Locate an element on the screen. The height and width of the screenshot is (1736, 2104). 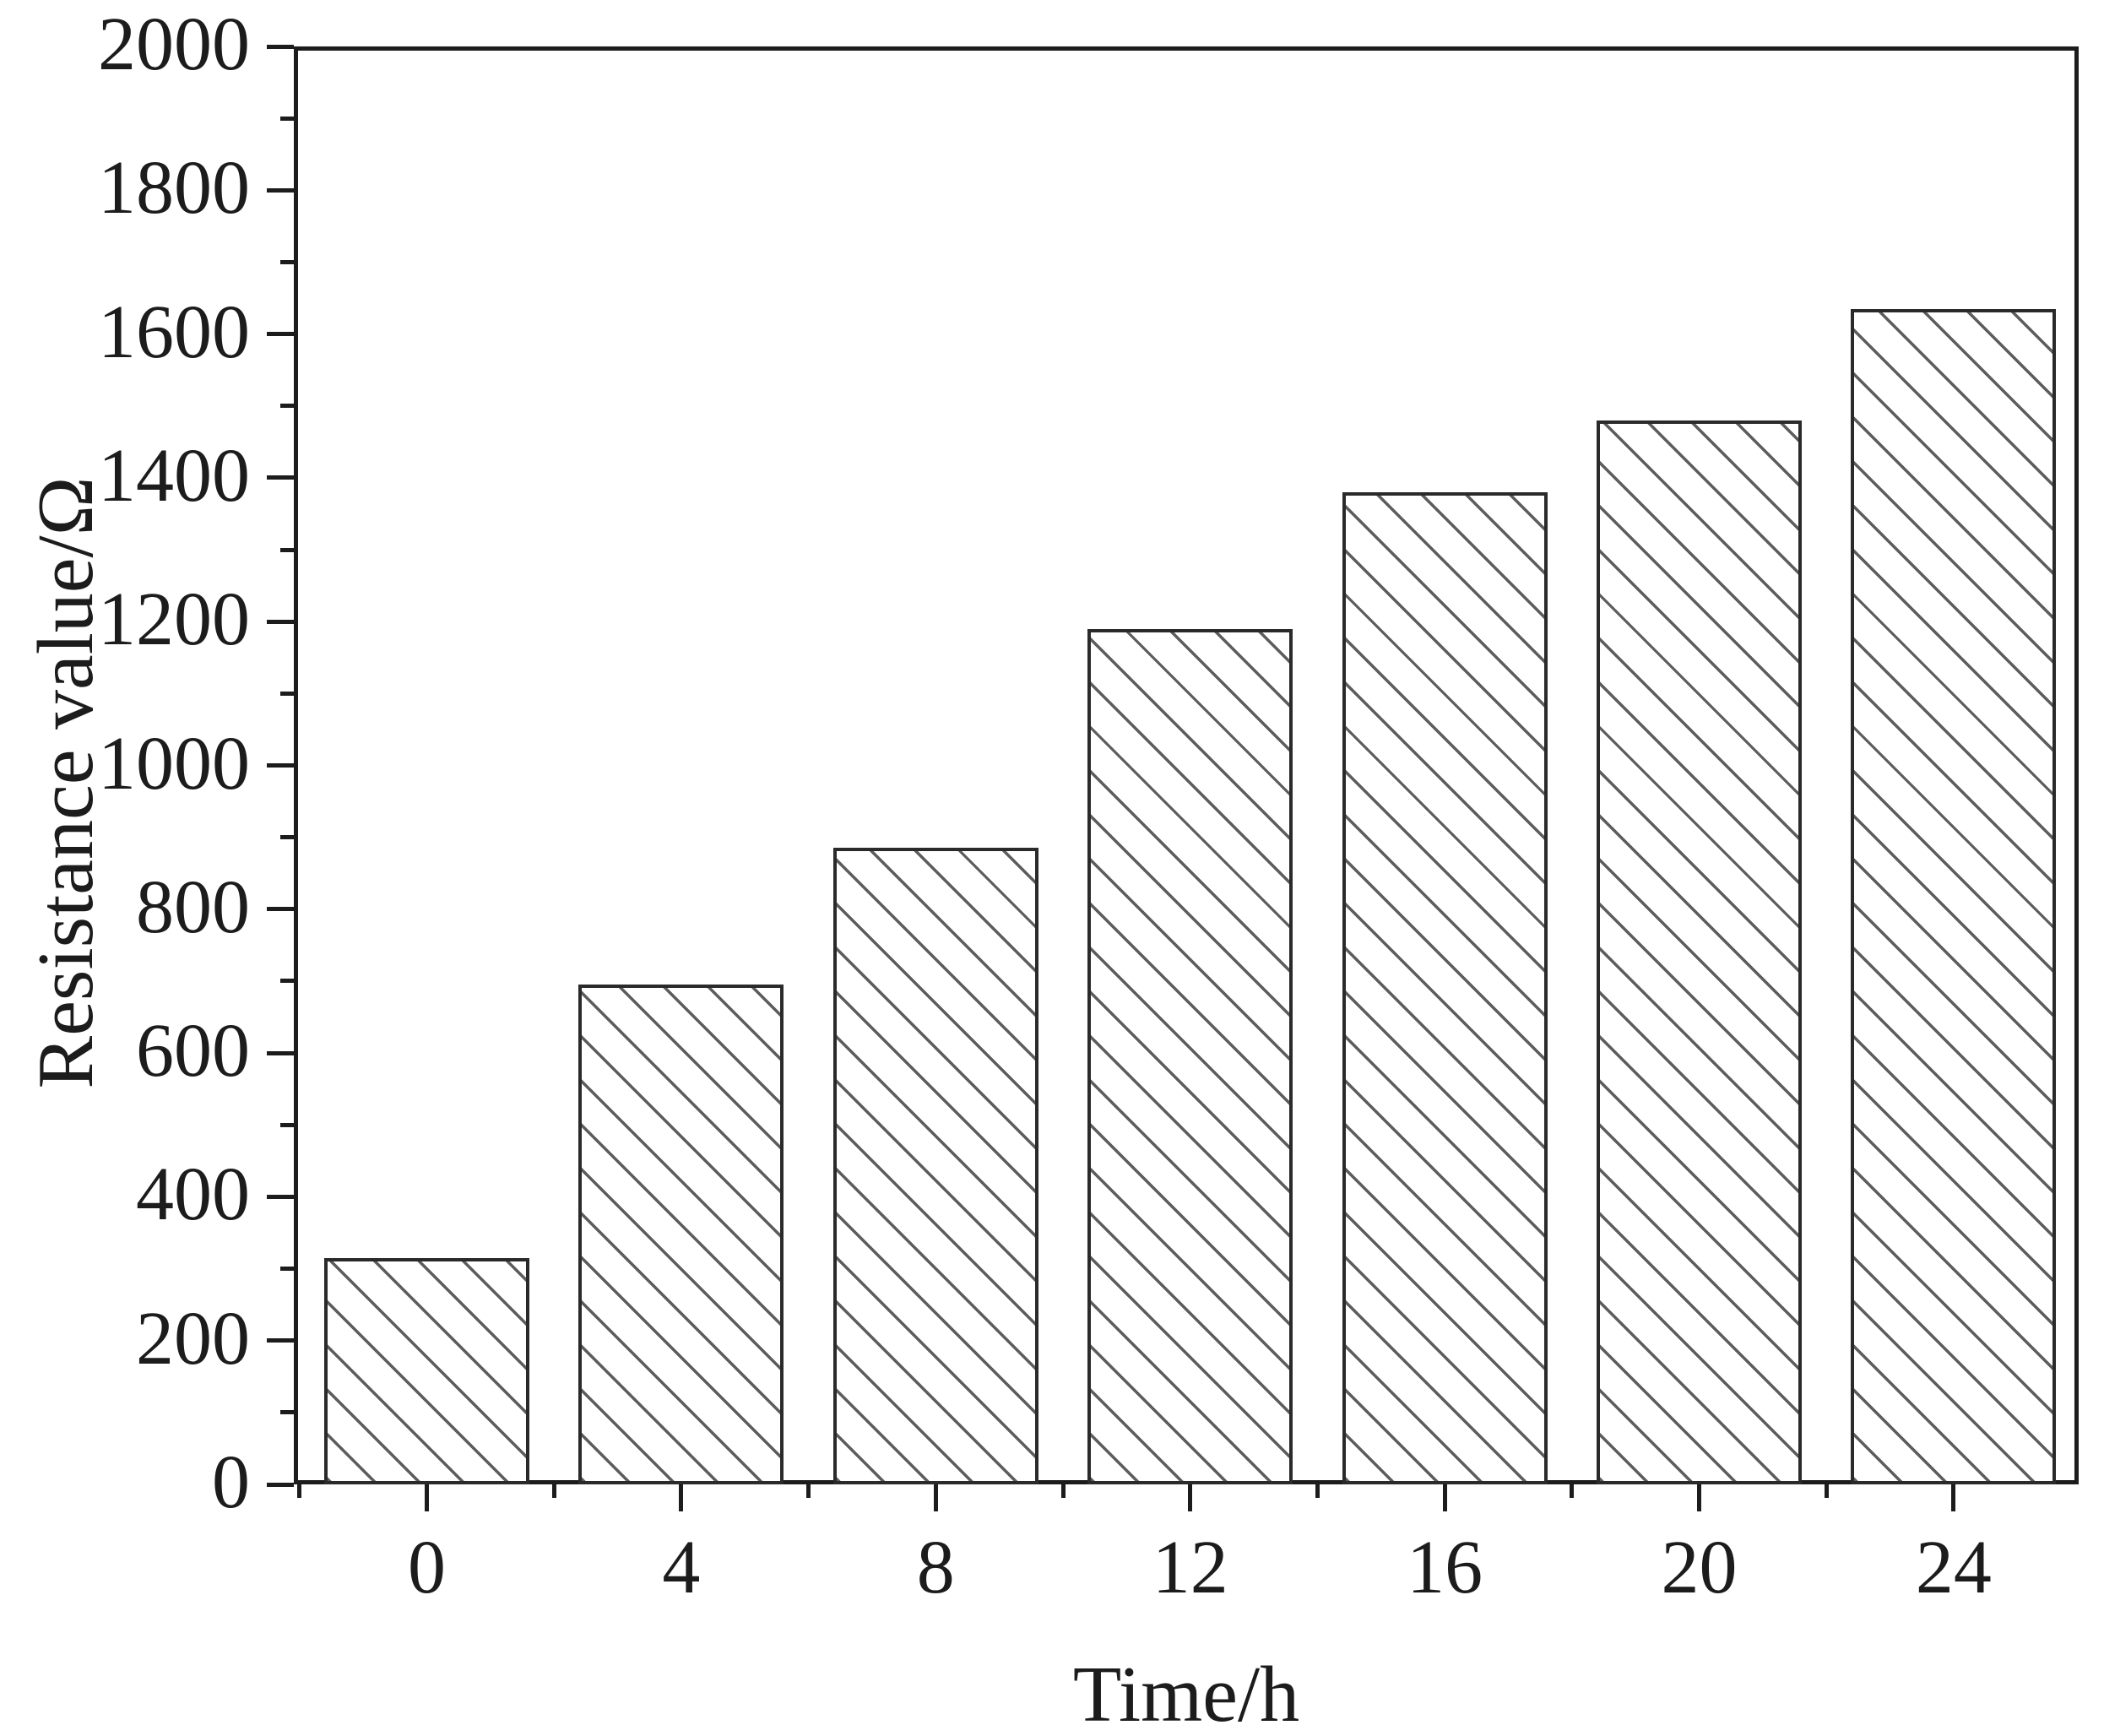
y-tick-label: 0 is located at coordinates (231, 1482).